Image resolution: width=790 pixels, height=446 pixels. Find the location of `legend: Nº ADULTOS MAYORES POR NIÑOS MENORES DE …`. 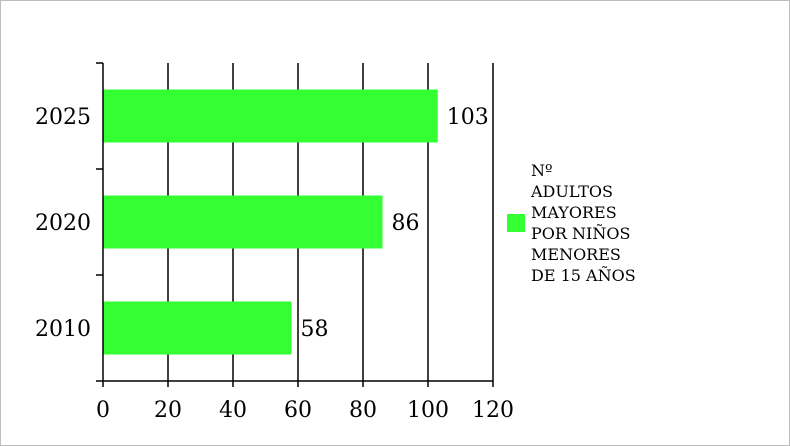

legend: Nº ADULTOS MAYORES POR NIÑOS MENORES DE … is located at coordinates (579, 223).